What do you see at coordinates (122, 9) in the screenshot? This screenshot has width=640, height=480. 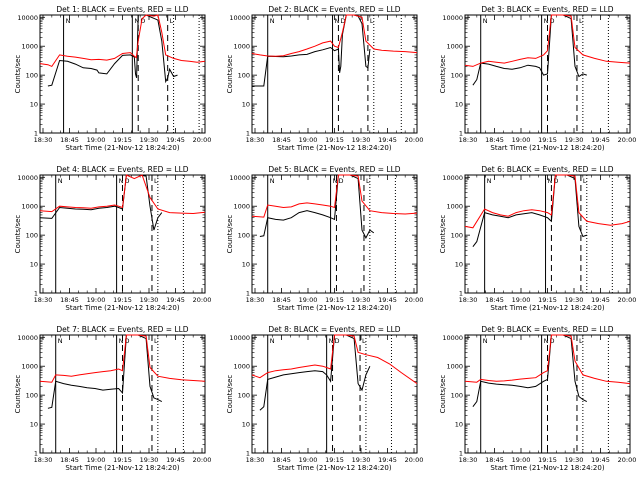 I see `chart-title: Det 1: BLACK = Events, RED = LLD` at bounding box center [122, 9].